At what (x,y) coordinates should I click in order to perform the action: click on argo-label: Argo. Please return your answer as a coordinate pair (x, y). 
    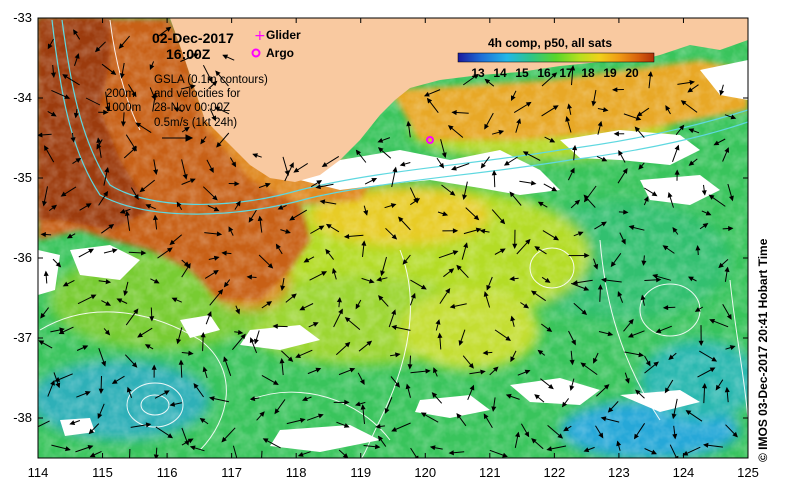
    Looking at the image, I should click on (280, 53).